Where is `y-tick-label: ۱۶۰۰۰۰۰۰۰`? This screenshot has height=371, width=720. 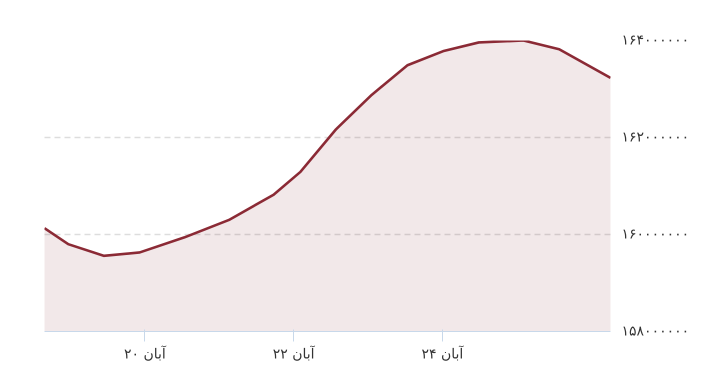
y-tick-label: ۱۶۰۰۰۰۰۰۰ is located at coordinates (656, 234).